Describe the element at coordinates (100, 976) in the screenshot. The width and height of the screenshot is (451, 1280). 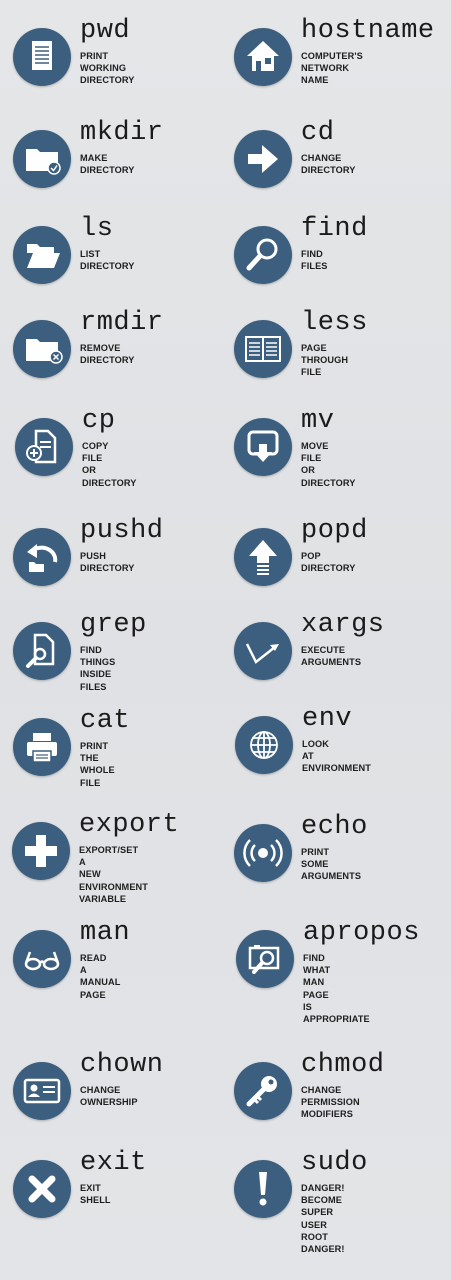
I see `command-description: READ A MANUAL PAGE` at that location.